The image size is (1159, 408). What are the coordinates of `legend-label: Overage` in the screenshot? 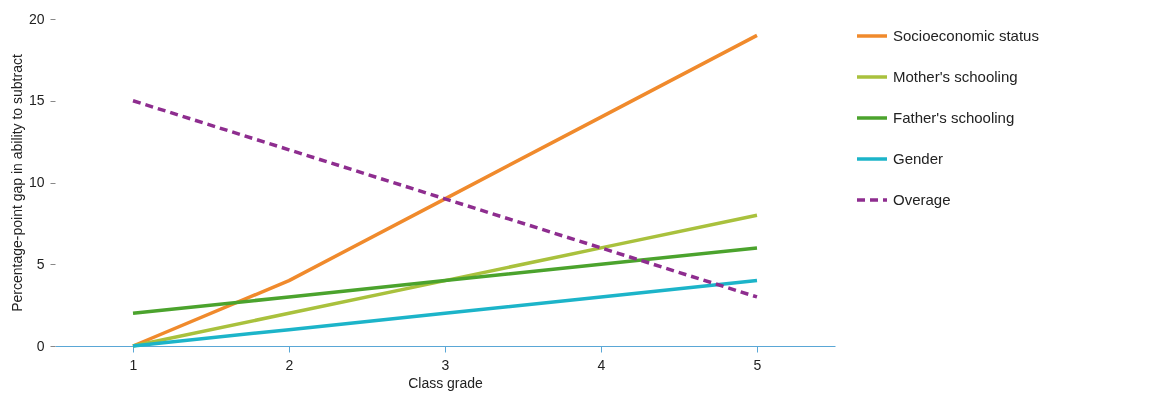 It's located at (922, 199).